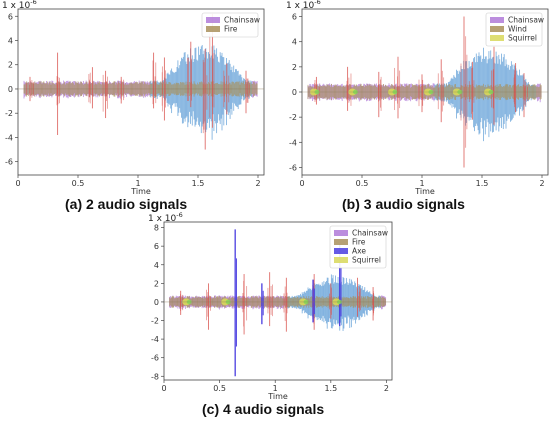  Describe the element at coordinates (403, 204) in the screenshot. I see `caption-b: (b) 3 audio signals` at that location.